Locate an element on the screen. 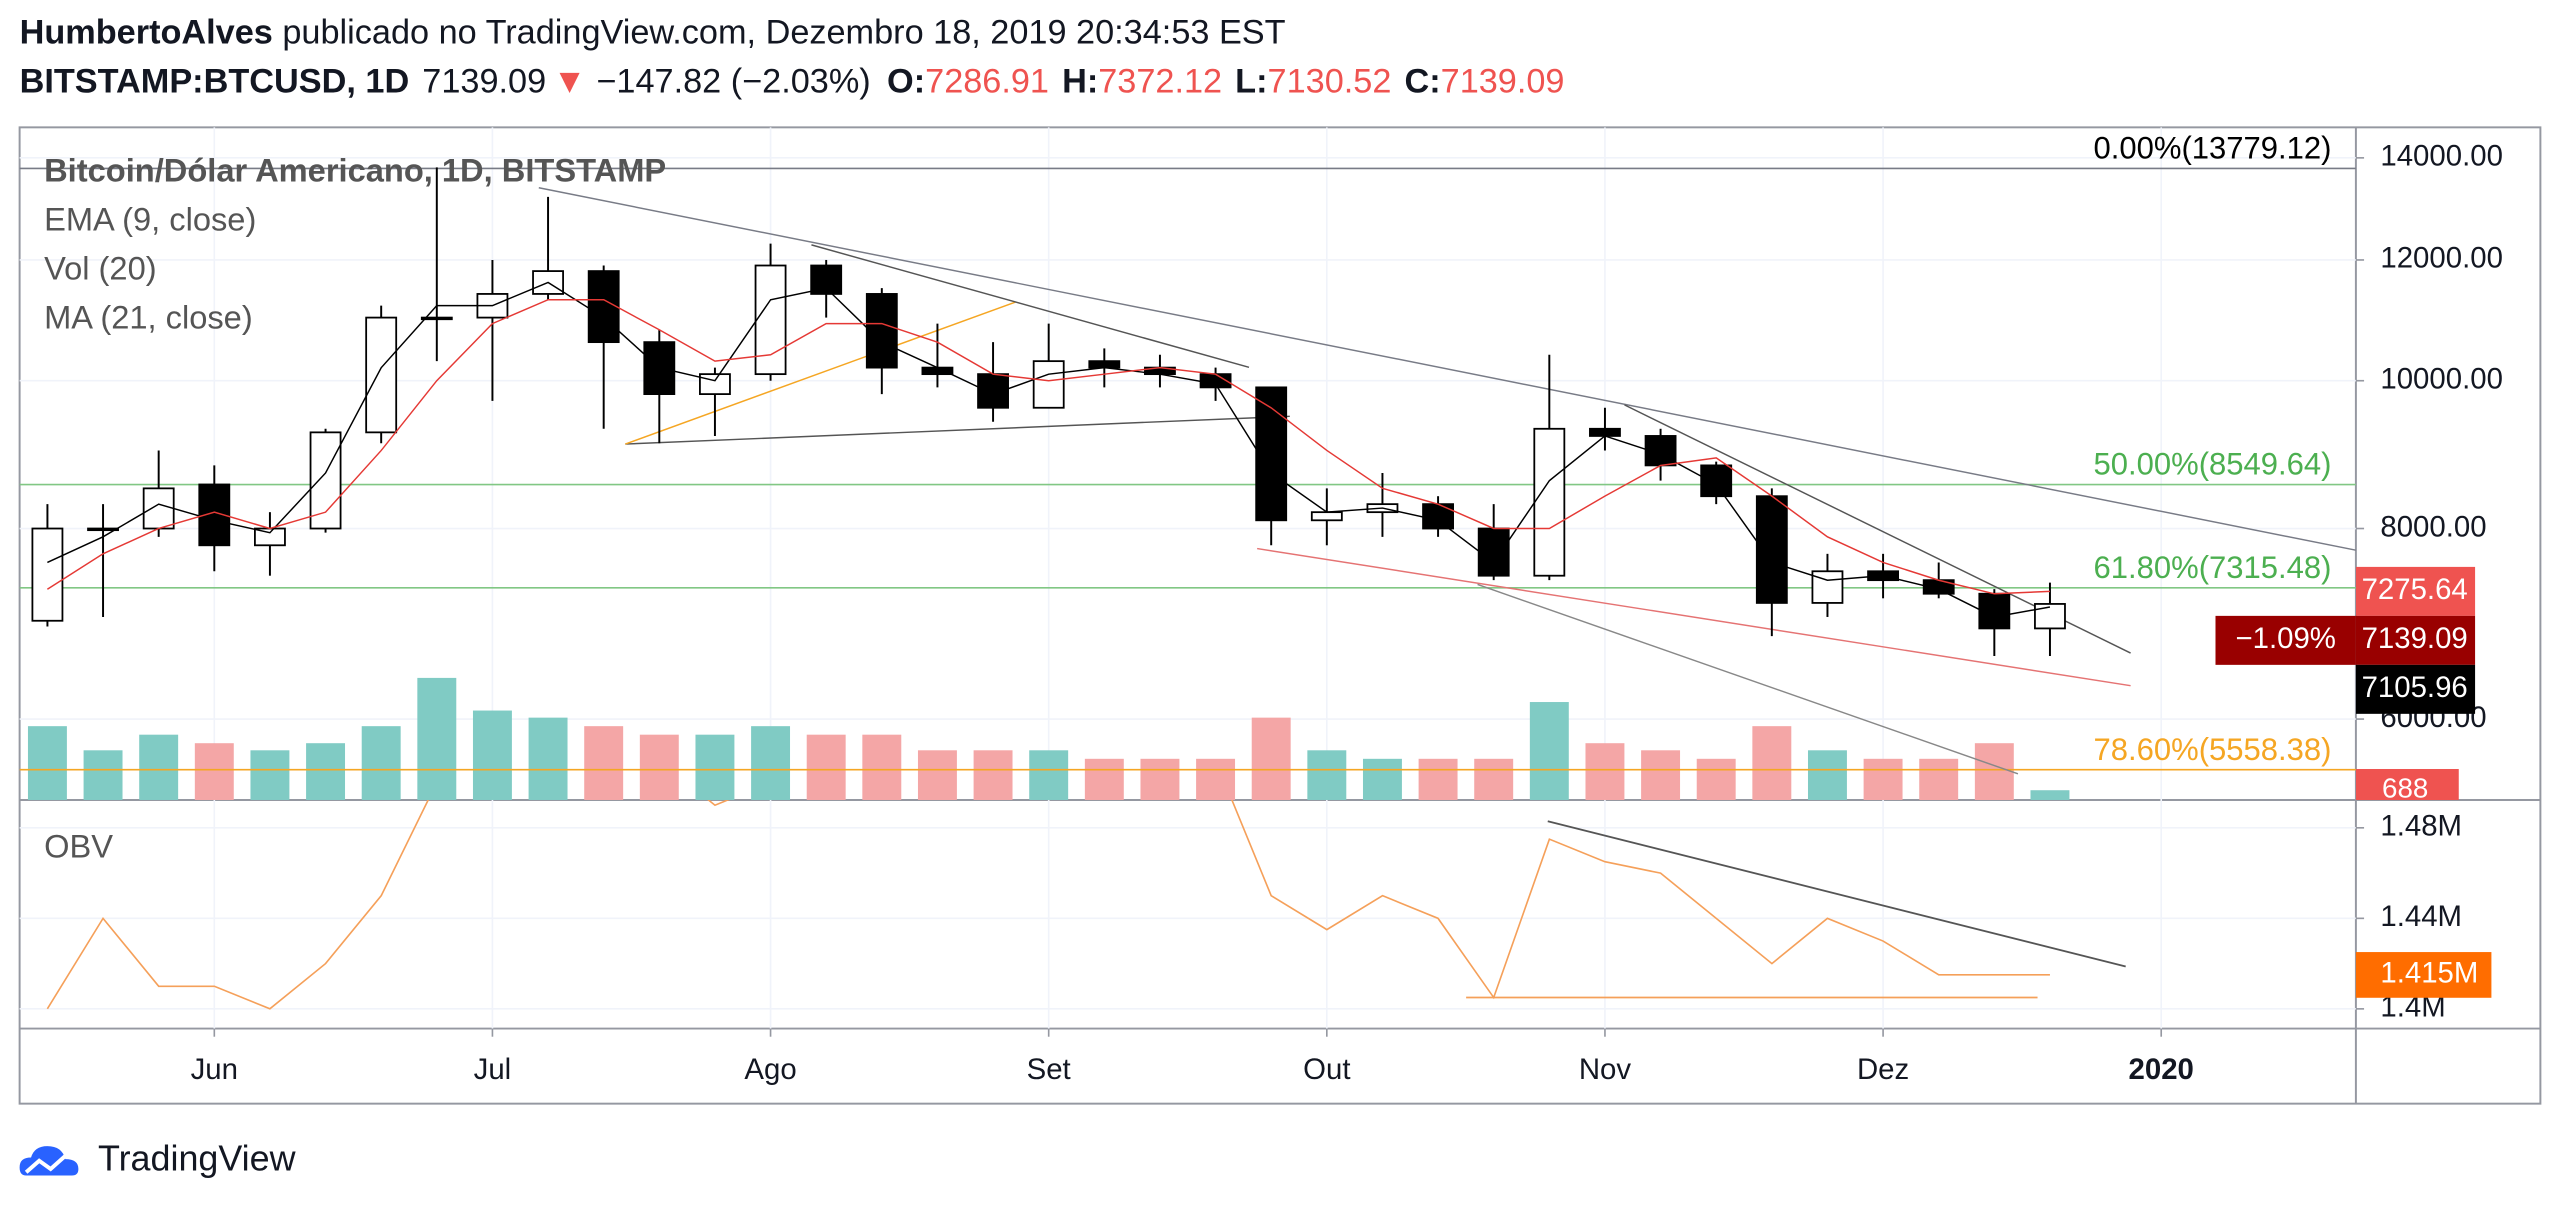 Image resolution: width=2560 pixels, height=1211 pixels. author: HumbertoAlves is located at coordinates (146, 32).